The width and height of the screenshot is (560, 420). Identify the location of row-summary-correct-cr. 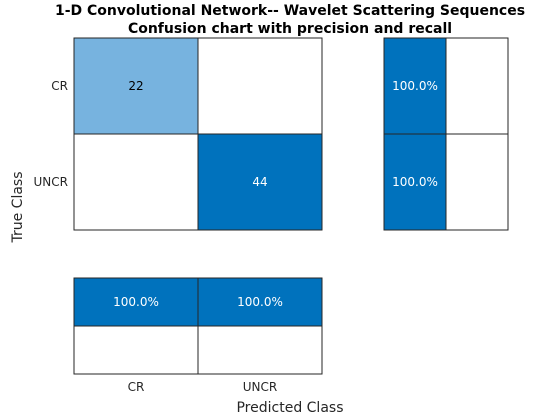
(415, 86).